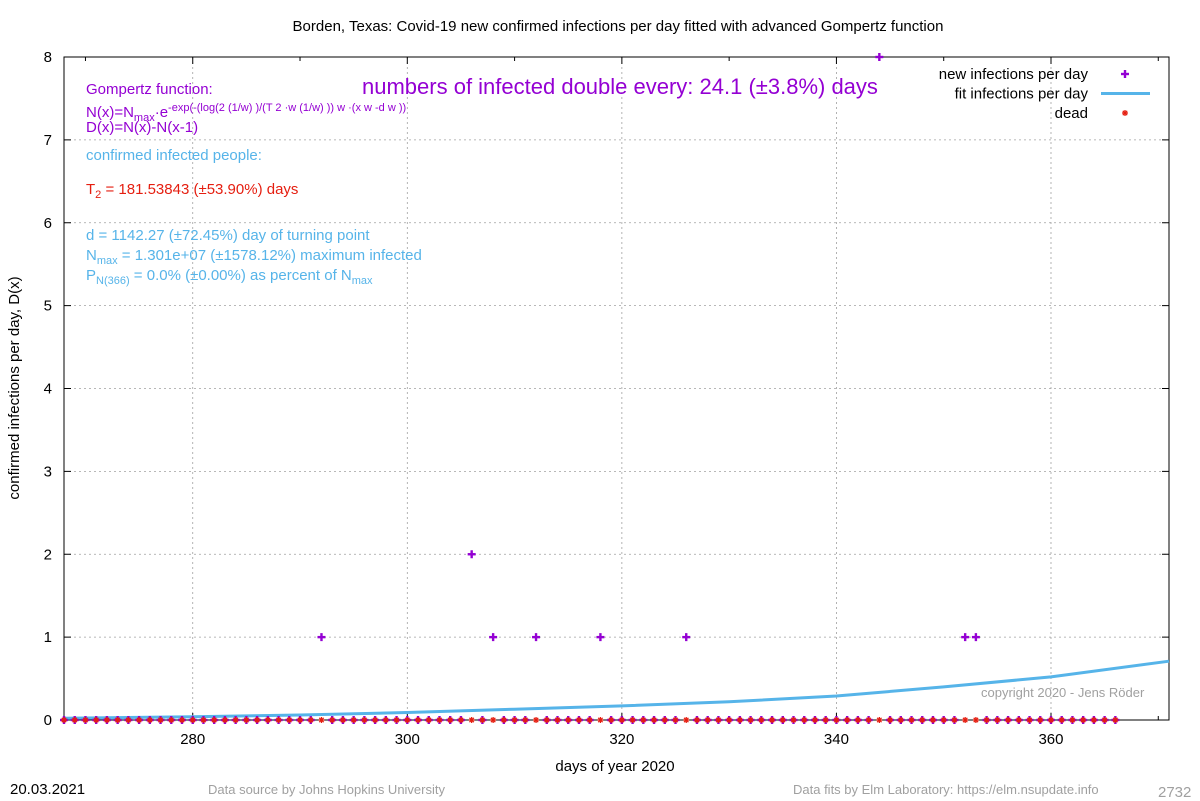  I want to click on t2-part: T, so click(91, 189).